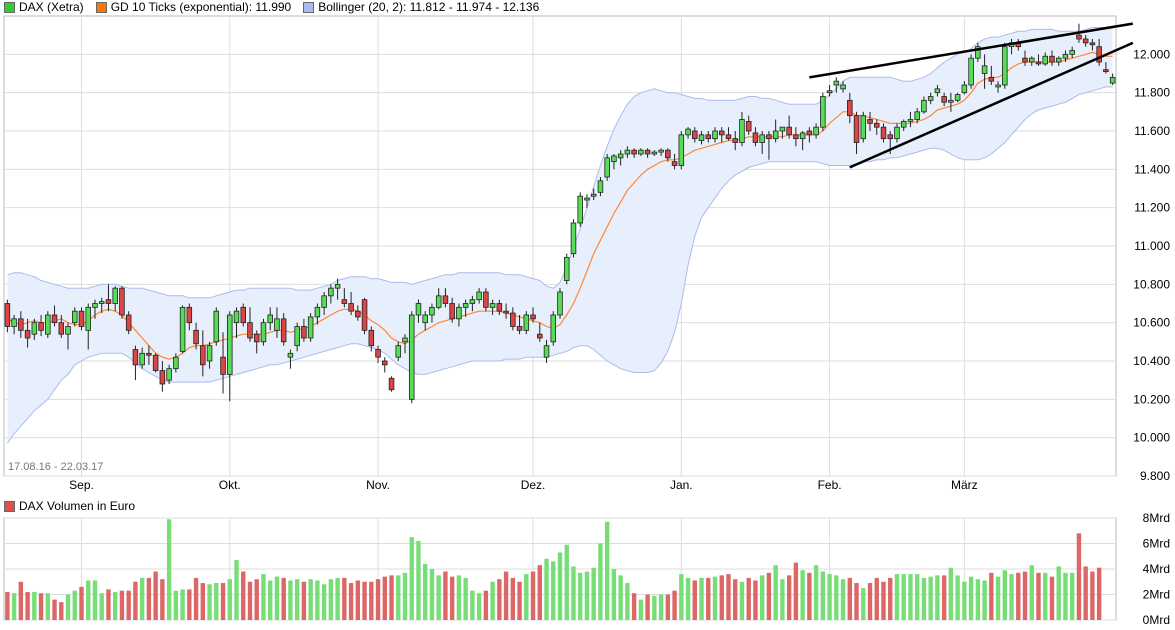 Image resolution: width=1175 pixels, height=630 pixels. Describe the element at coordinates (991, 105) in the screenshot. I see `trendline` at that location.